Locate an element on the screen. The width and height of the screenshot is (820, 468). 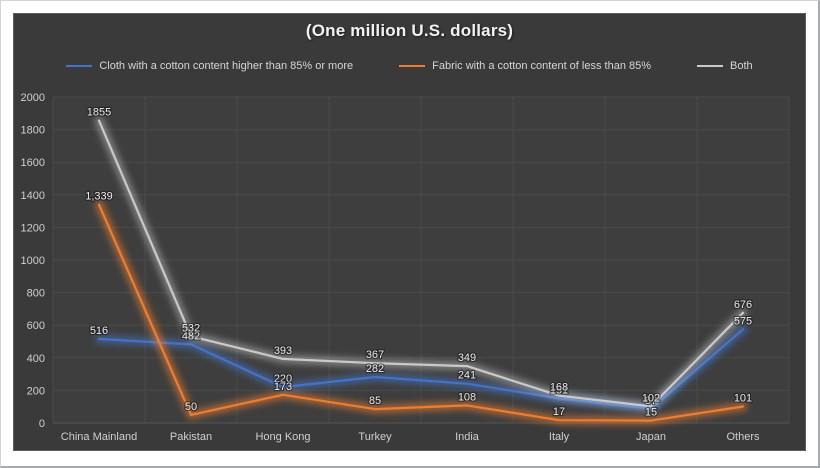
y-axis-tick-label: 0 is located at coordinates (42, 424).